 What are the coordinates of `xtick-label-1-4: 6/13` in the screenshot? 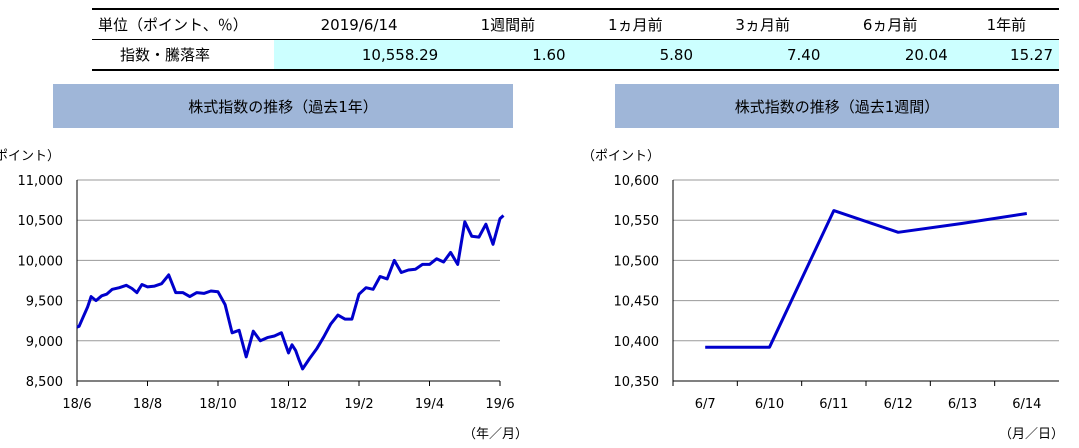 It's located at (962, 404).